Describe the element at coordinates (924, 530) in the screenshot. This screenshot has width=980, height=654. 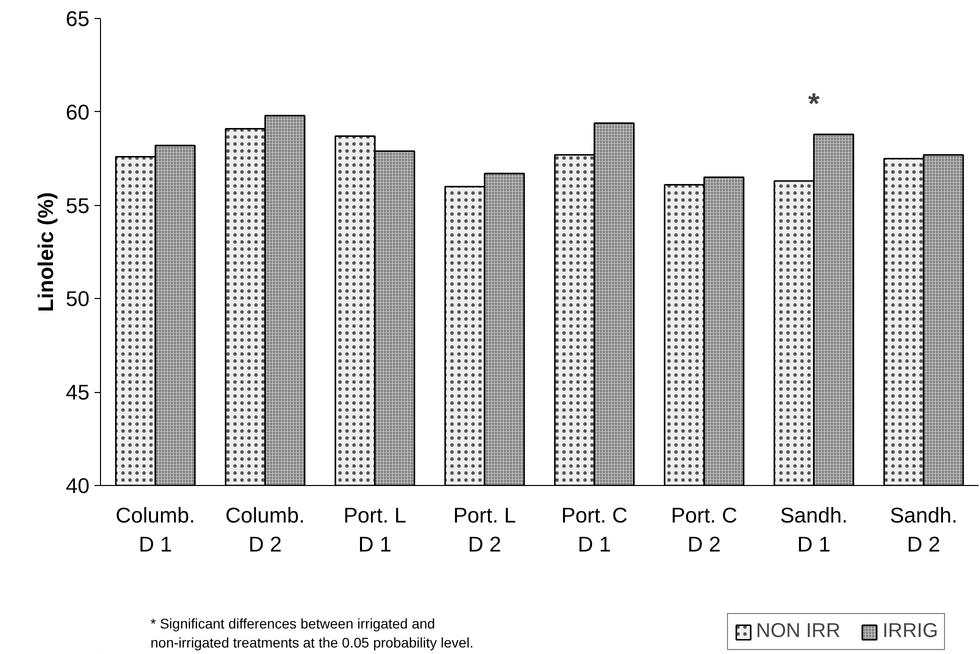
I see `x-tick-label: Sandh. D 2` at that location.